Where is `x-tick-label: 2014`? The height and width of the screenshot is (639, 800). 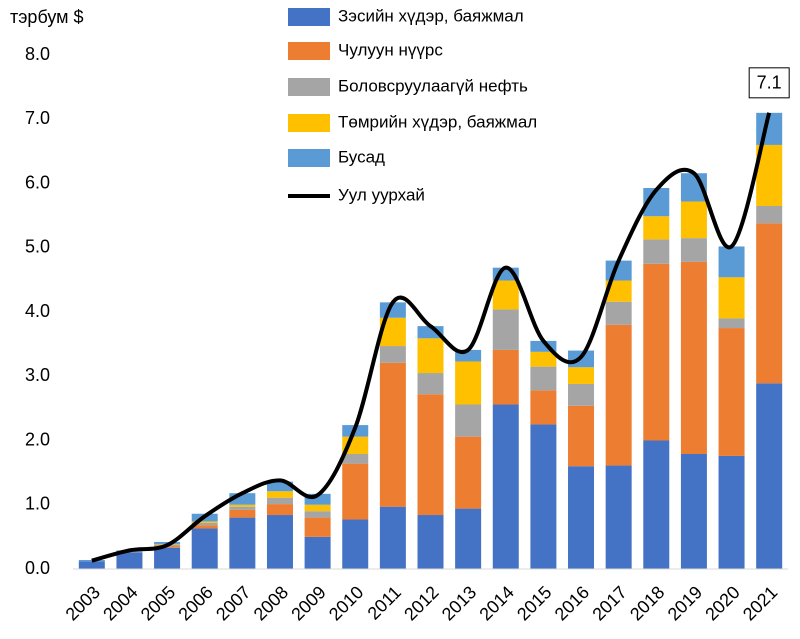 x-tick-label: 2014 is located at coordinates (496, 603).